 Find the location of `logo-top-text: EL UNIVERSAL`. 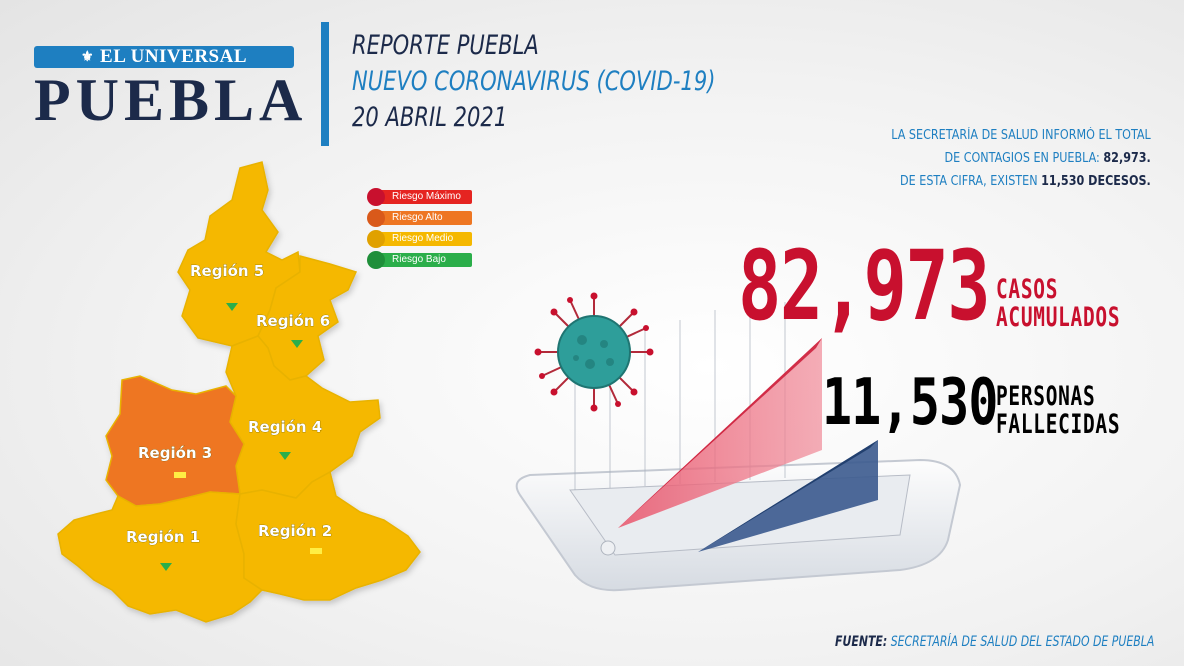

logo-top-text: EL UNIVERSAL is located at coordinates (174, 56).